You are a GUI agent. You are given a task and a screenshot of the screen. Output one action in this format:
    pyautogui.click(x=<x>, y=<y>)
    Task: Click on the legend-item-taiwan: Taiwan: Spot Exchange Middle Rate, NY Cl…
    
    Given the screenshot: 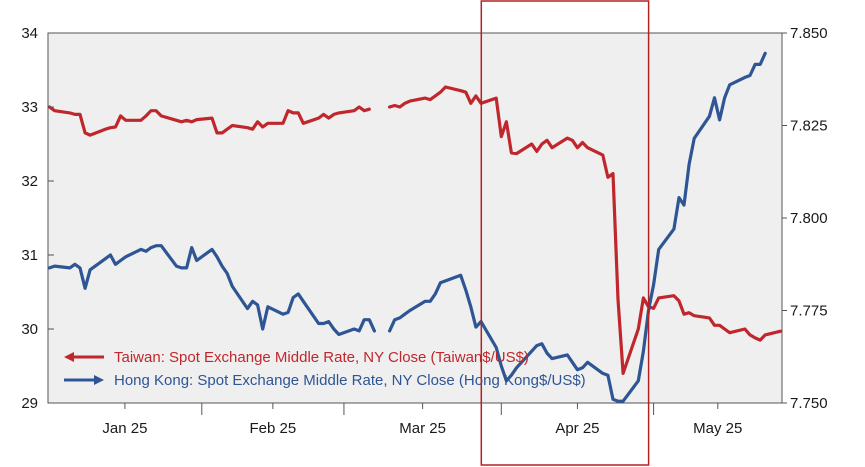 What is the action you would take?
    pyautogui.click(x=296, y=357)
    